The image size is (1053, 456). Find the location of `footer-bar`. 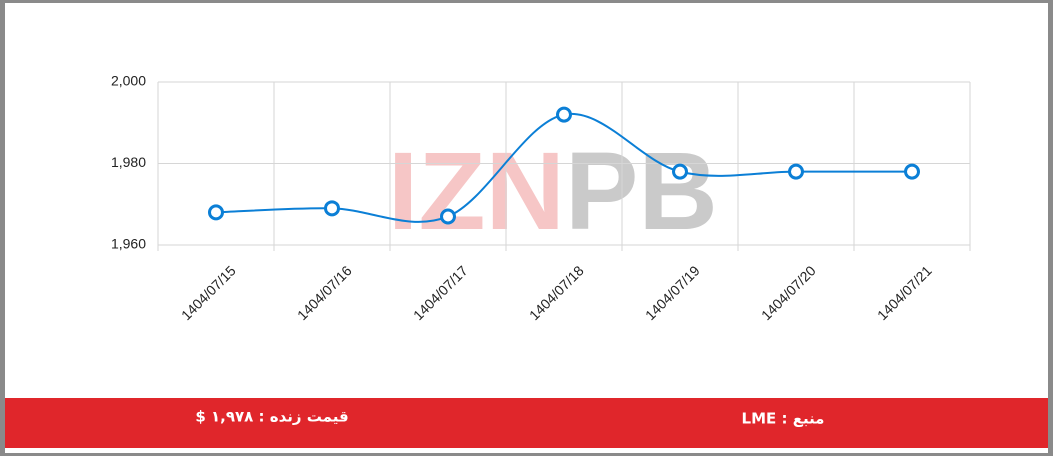

footer-bar is located at coordinates (526, 423).